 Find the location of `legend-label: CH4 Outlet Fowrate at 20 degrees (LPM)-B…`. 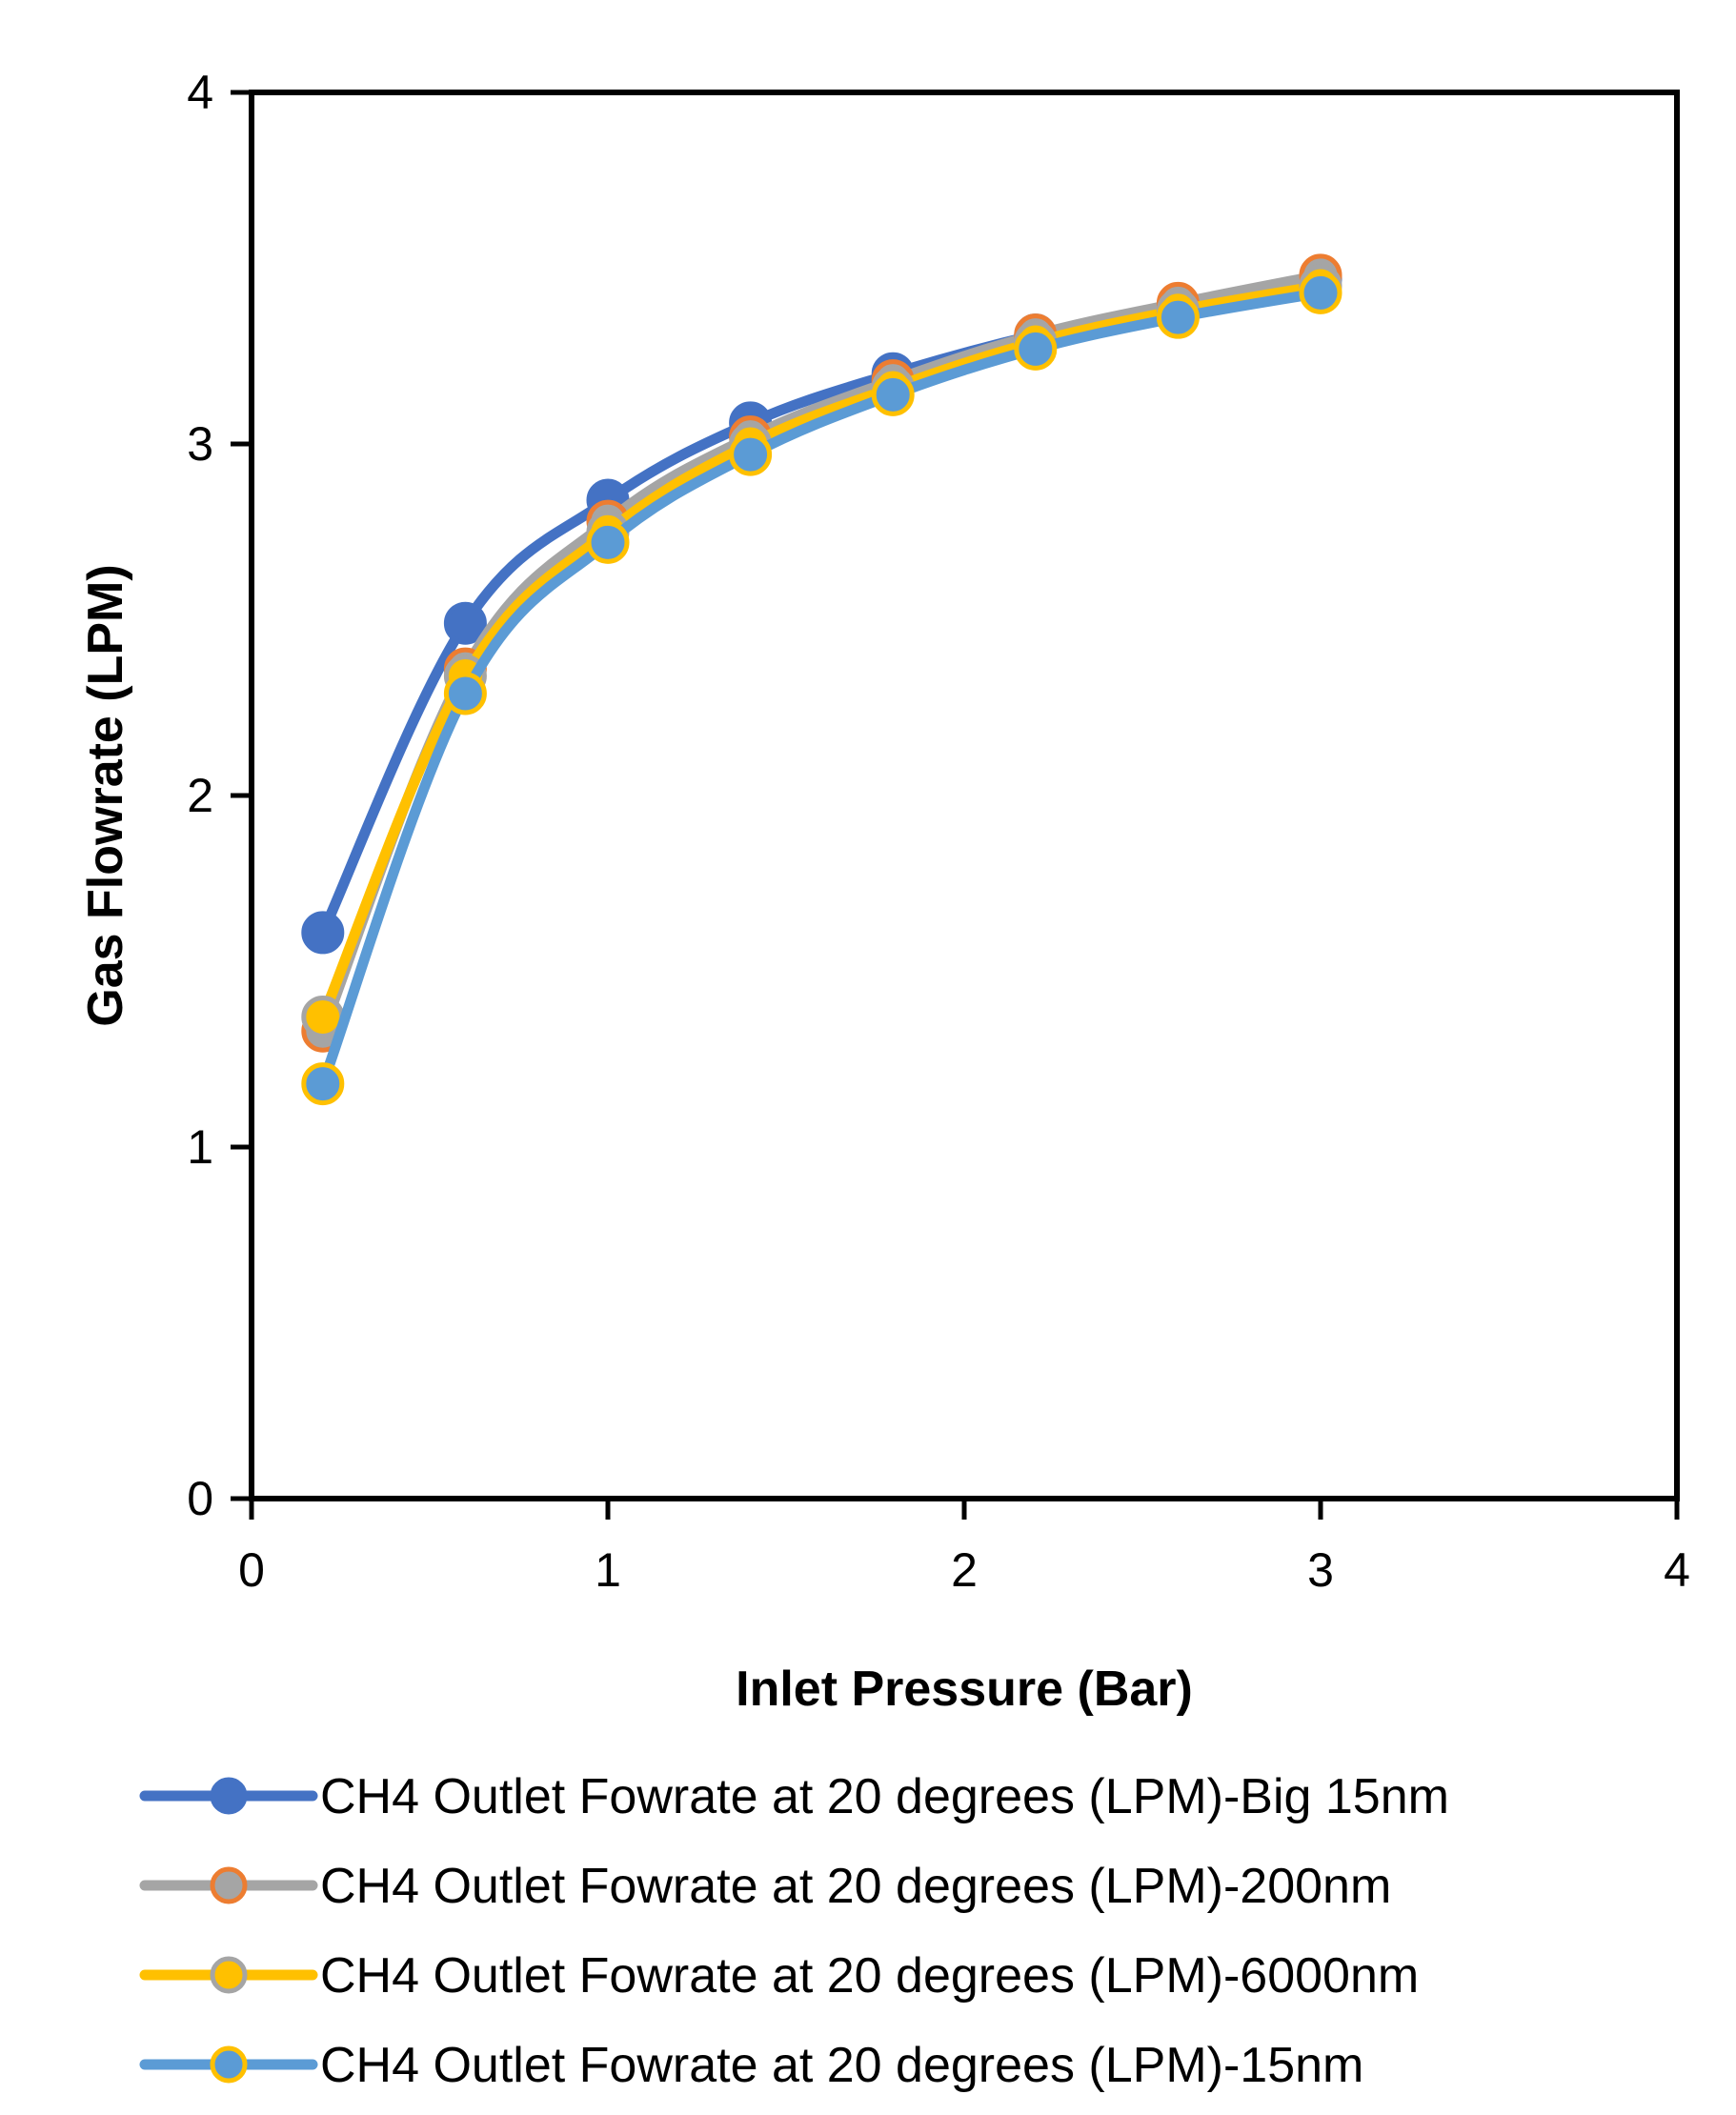

legend-label: CH4 Outlet Fowrate at 20 degrees (LPM)-B… is located at coordinates (884, 1796).